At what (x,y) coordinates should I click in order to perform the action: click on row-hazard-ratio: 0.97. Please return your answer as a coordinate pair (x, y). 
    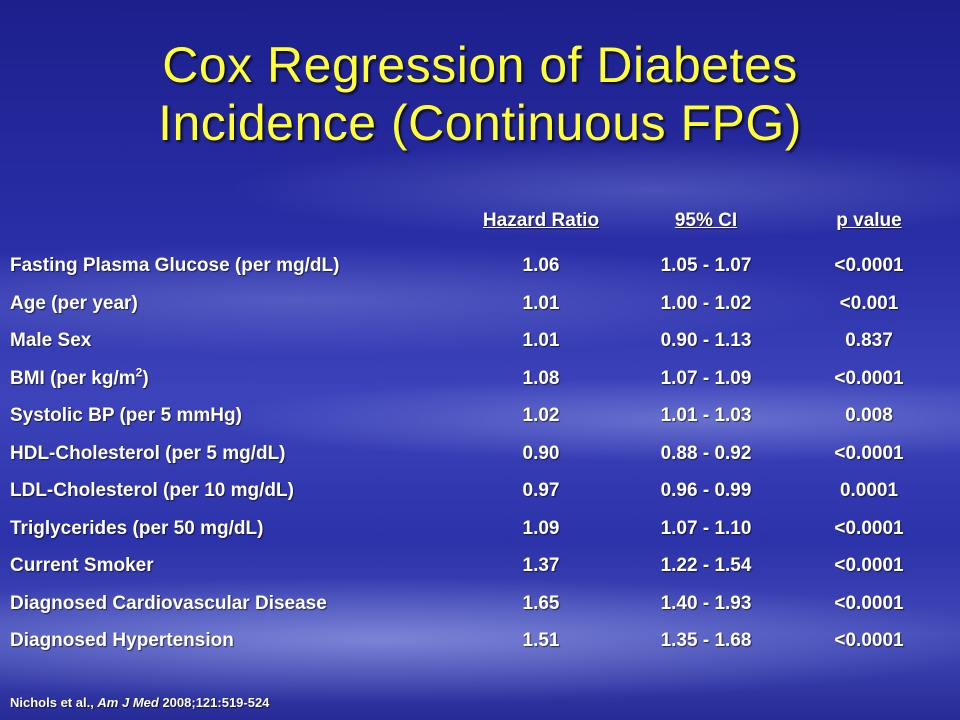
    Looking at the image, I should click on (541, 490).